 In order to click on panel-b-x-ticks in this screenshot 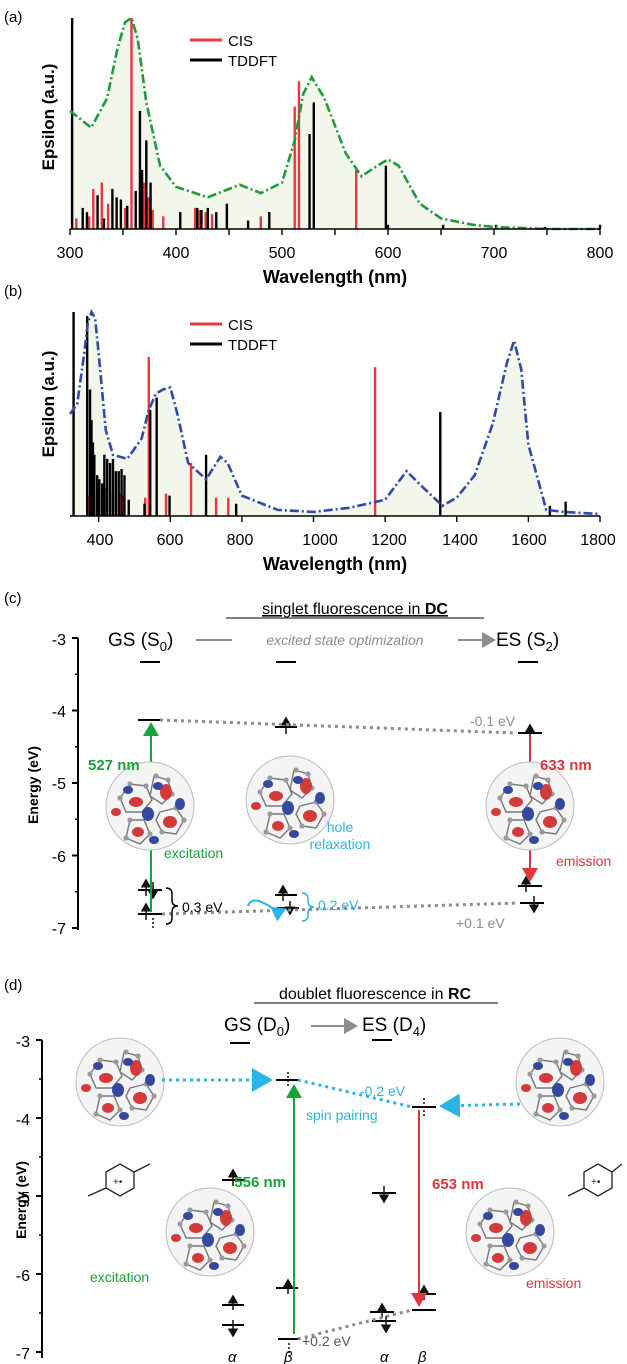, I will do `click(349, 519)`.